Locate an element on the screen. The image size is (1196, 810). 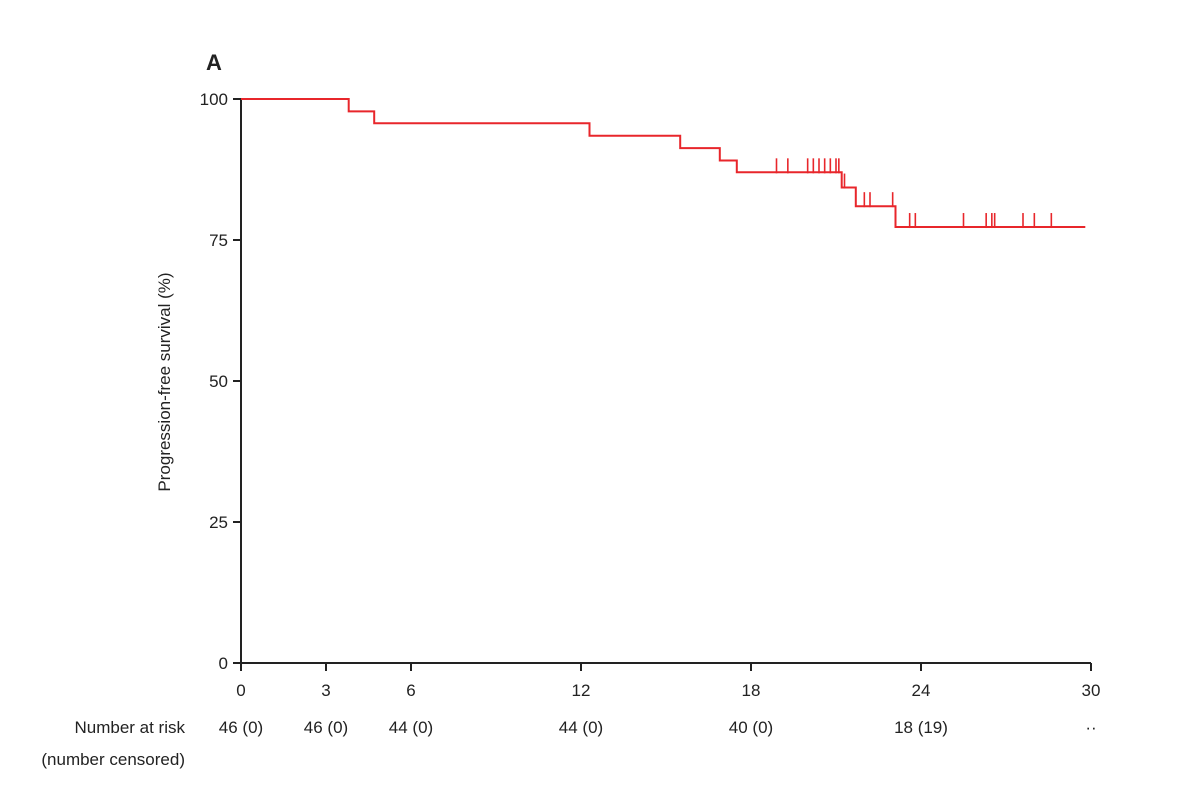
survival-curve-group is located at coordinates (663, 163).